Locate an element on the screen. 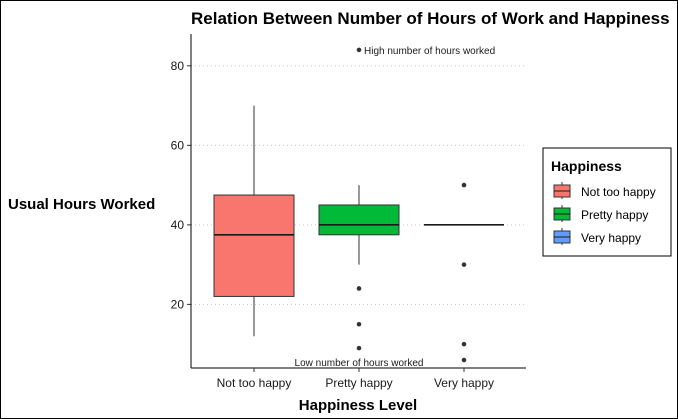 The image size is (678, 419). legend-label-not-too-happy: Not too happy is located at coordinates (618, 192).